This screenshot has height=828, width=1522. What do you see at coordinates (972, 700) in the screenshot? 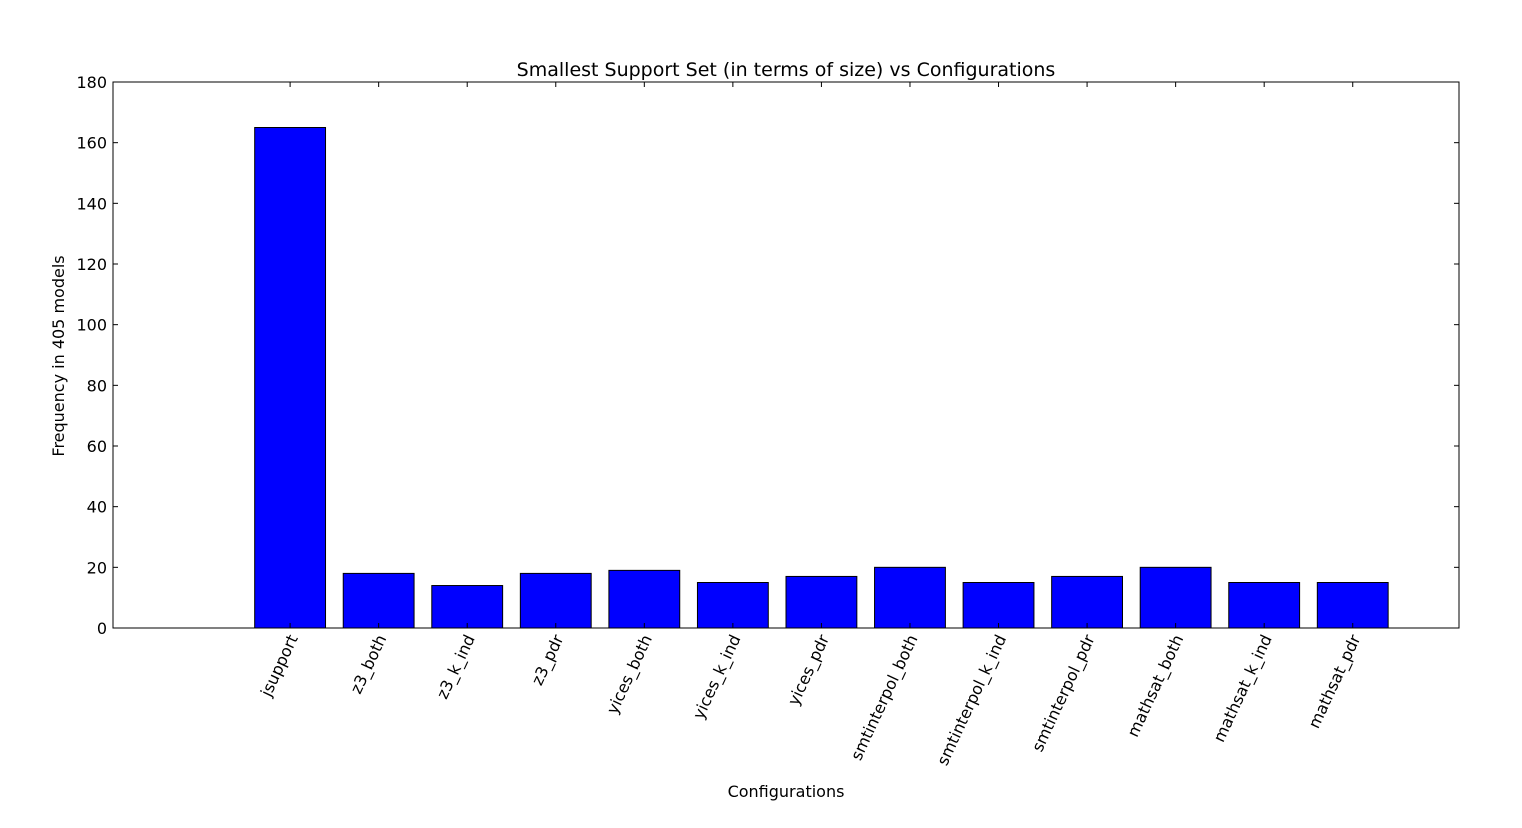
I see `x-tick-label-smtinterpol_k_ind: smtinterpol_k_ind` at bounding box center [972, 700].